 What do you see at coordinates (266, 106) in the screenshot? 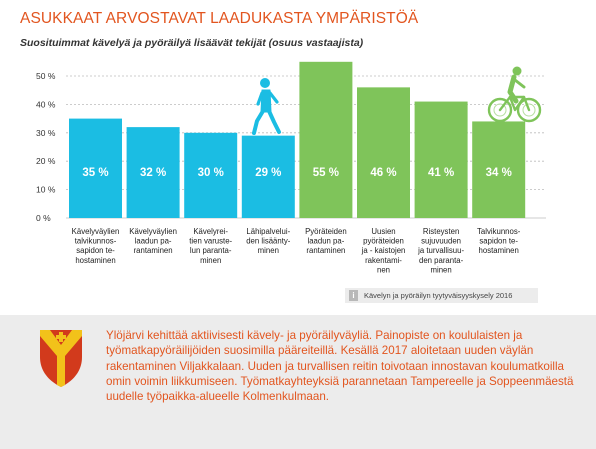
I see `walker-icon` at bounding box center [266, 106].